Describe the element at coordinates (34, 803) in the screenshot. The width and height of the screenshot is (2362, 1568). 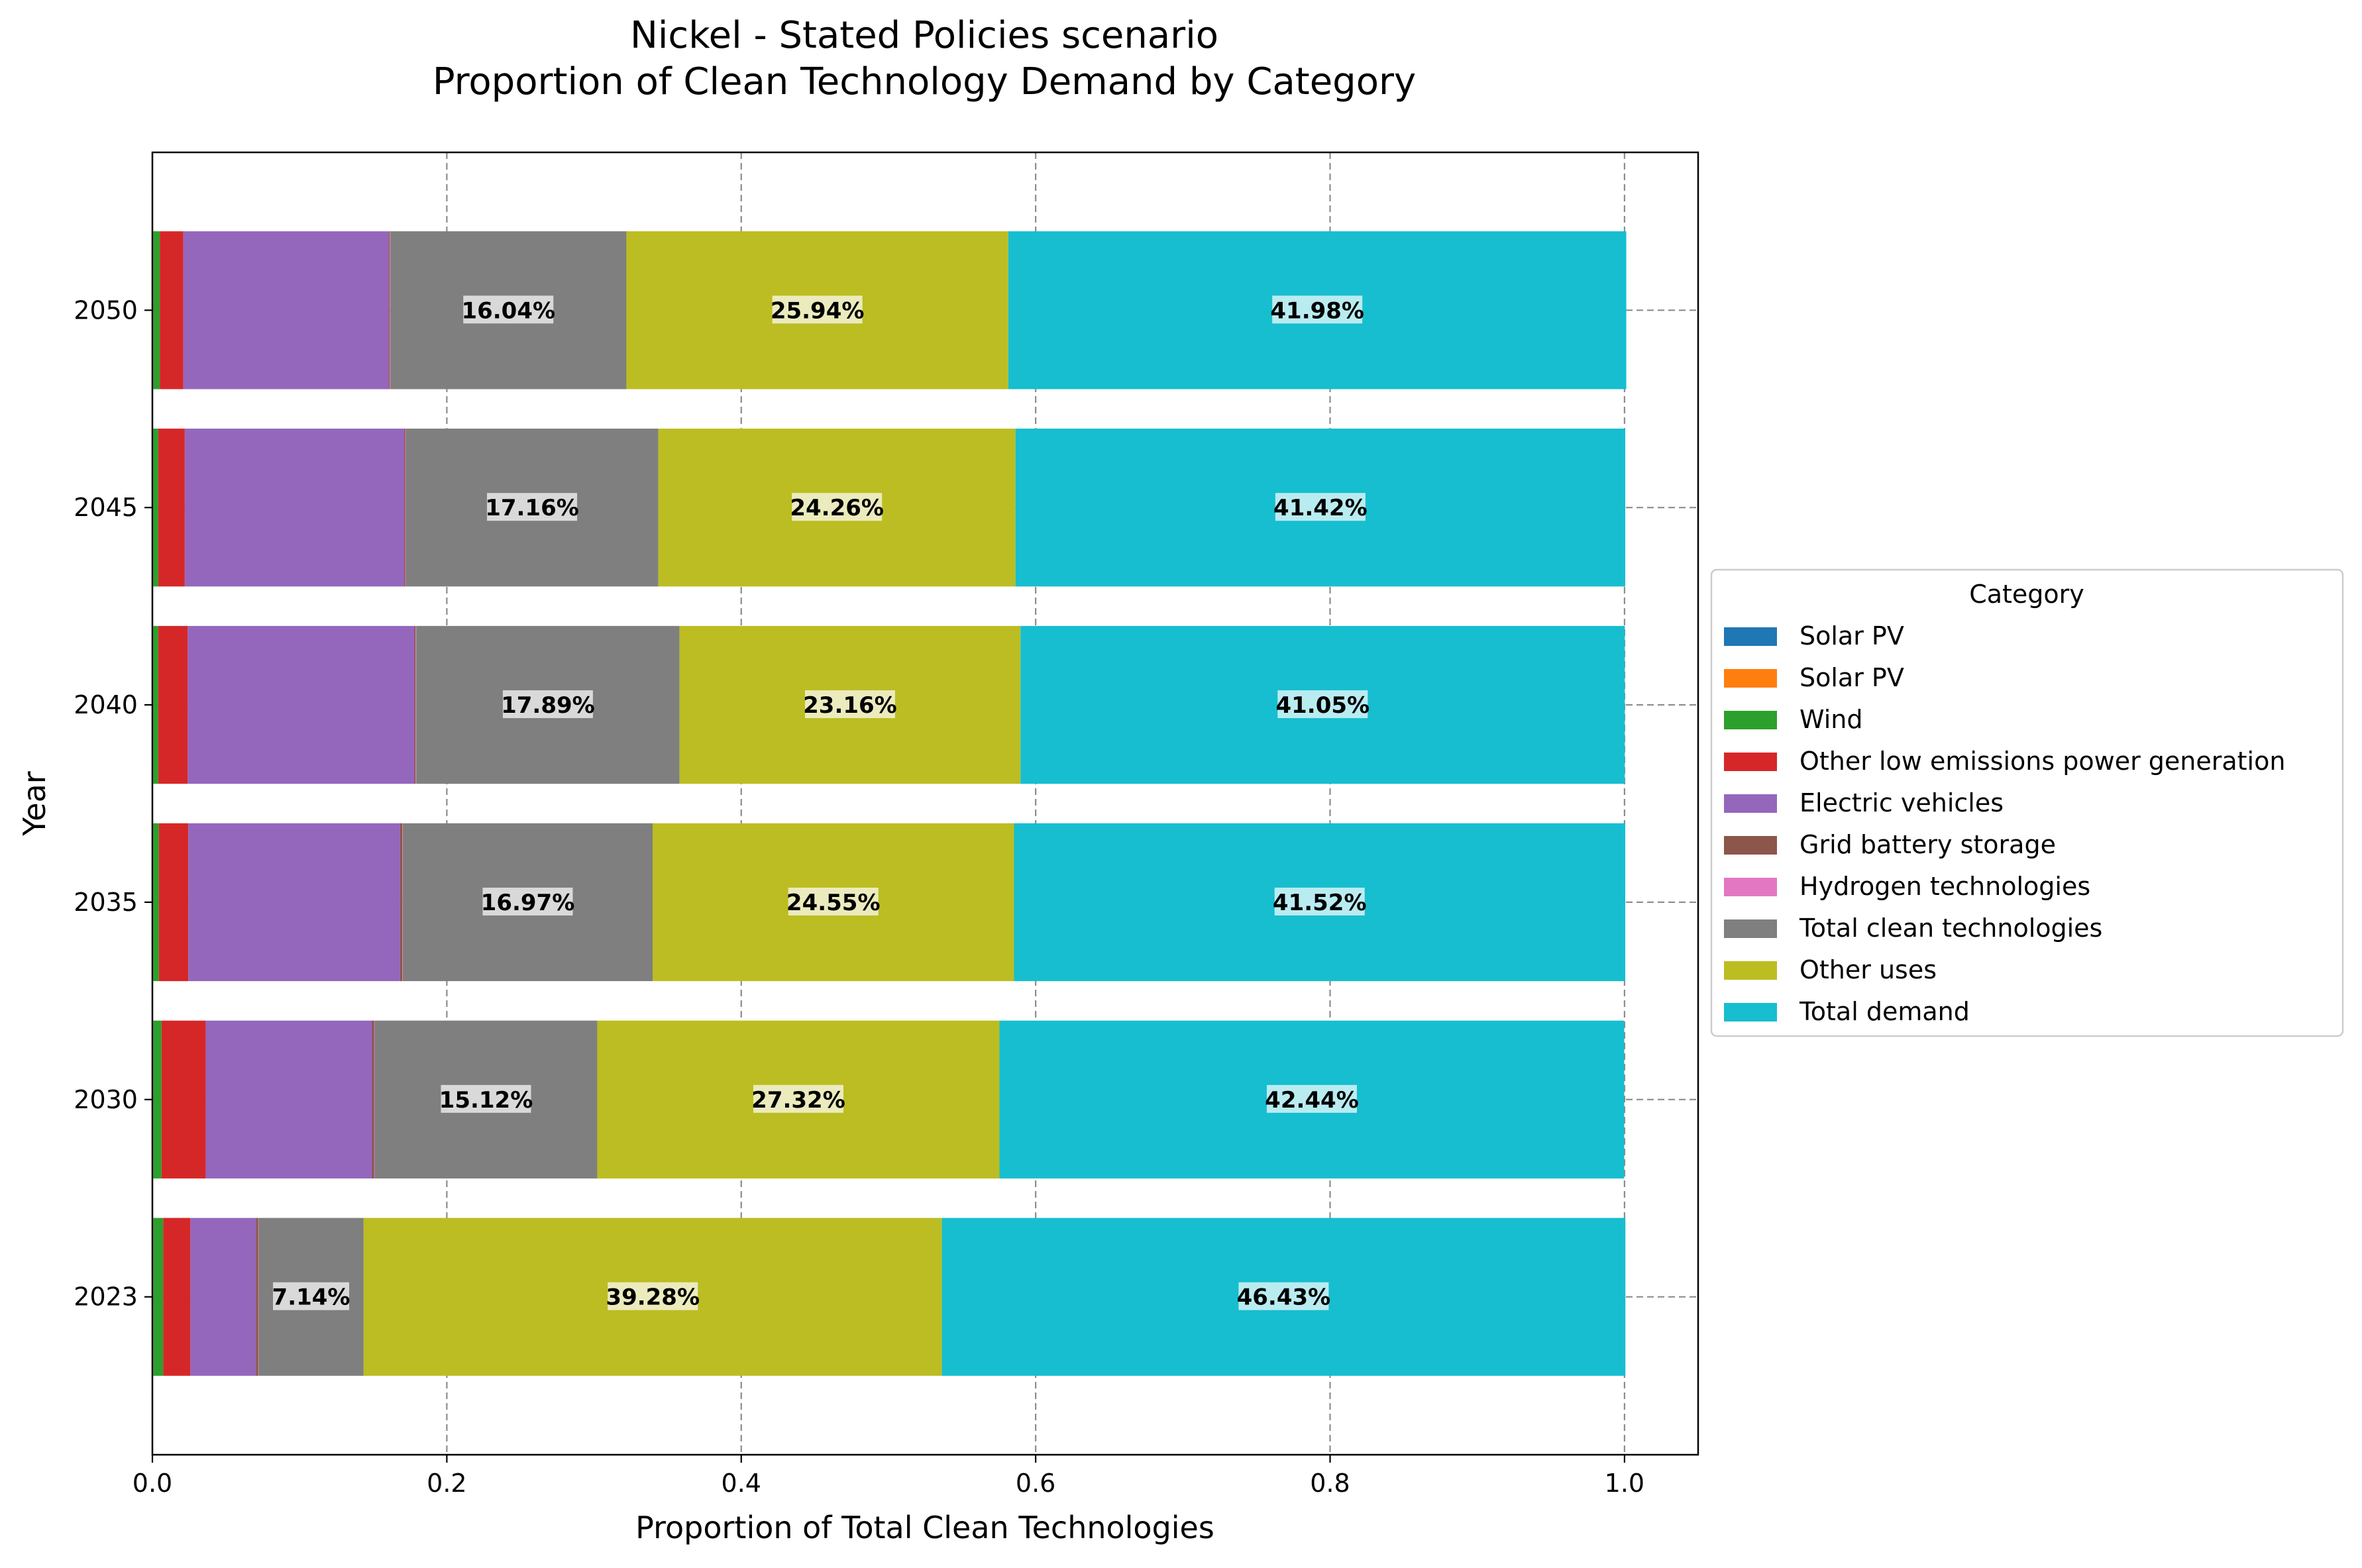
I see `y-axis-label: Year` at that location.